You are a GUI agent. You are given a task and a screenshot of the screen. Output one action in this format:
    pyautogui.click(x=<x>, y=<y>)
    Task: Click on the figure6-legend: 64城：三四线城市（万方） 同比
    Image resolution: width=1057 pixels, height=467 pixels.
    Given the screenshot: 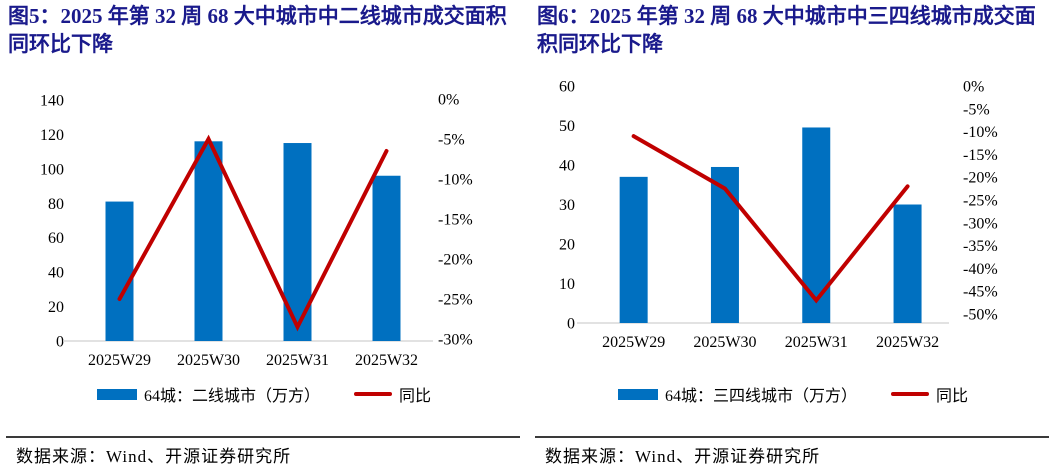 What is the action you would take?
    pyautogui.click(x=793, y=394)
    